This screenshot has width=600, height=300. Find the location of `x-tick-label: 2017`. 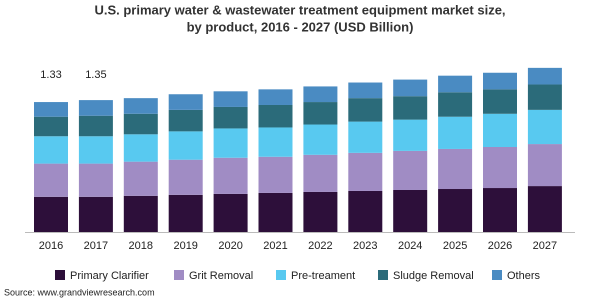

x-tick-label: 2017 is located at coordinates (96, 246).